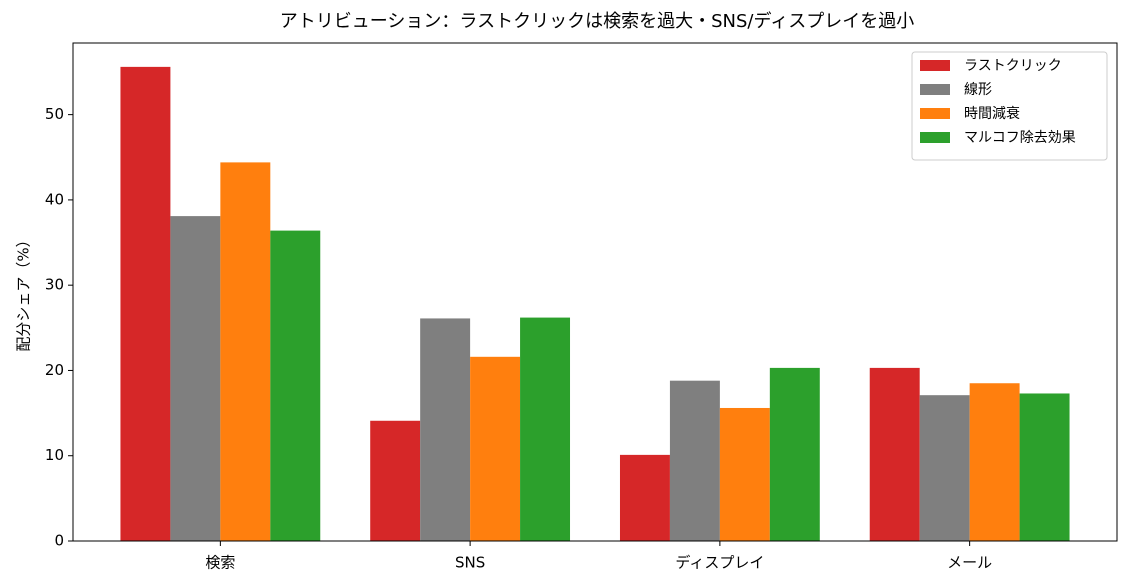 This screenshot has width=1129, height=585. I want to click on y-tick-label: 40, so click(54, 199).